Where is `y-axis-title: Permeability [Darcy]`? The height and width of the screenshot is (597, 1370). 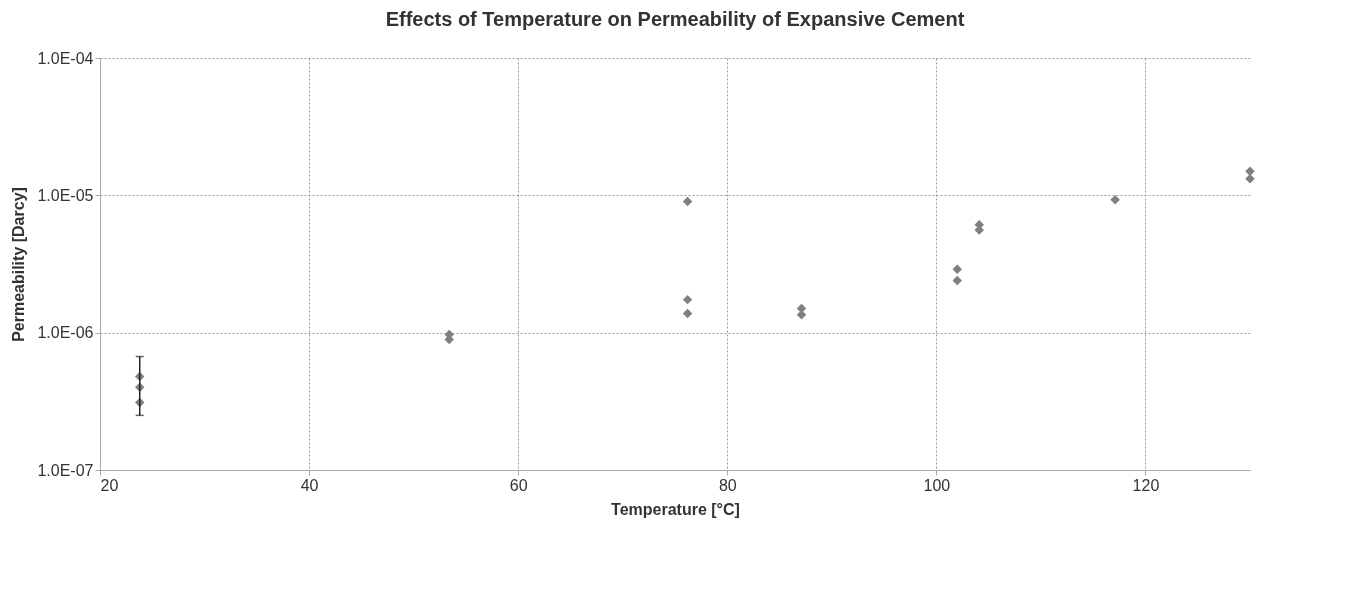 y-axis-title: Permeability [Darcy] is located at coordinates (19, 264).